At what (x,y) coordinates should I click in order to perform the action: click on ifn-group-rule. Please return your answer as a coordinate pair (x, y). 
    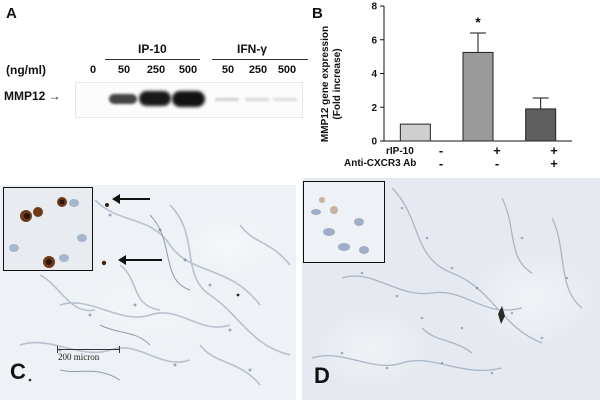
    Looking at the image, I should click on (260, 59).